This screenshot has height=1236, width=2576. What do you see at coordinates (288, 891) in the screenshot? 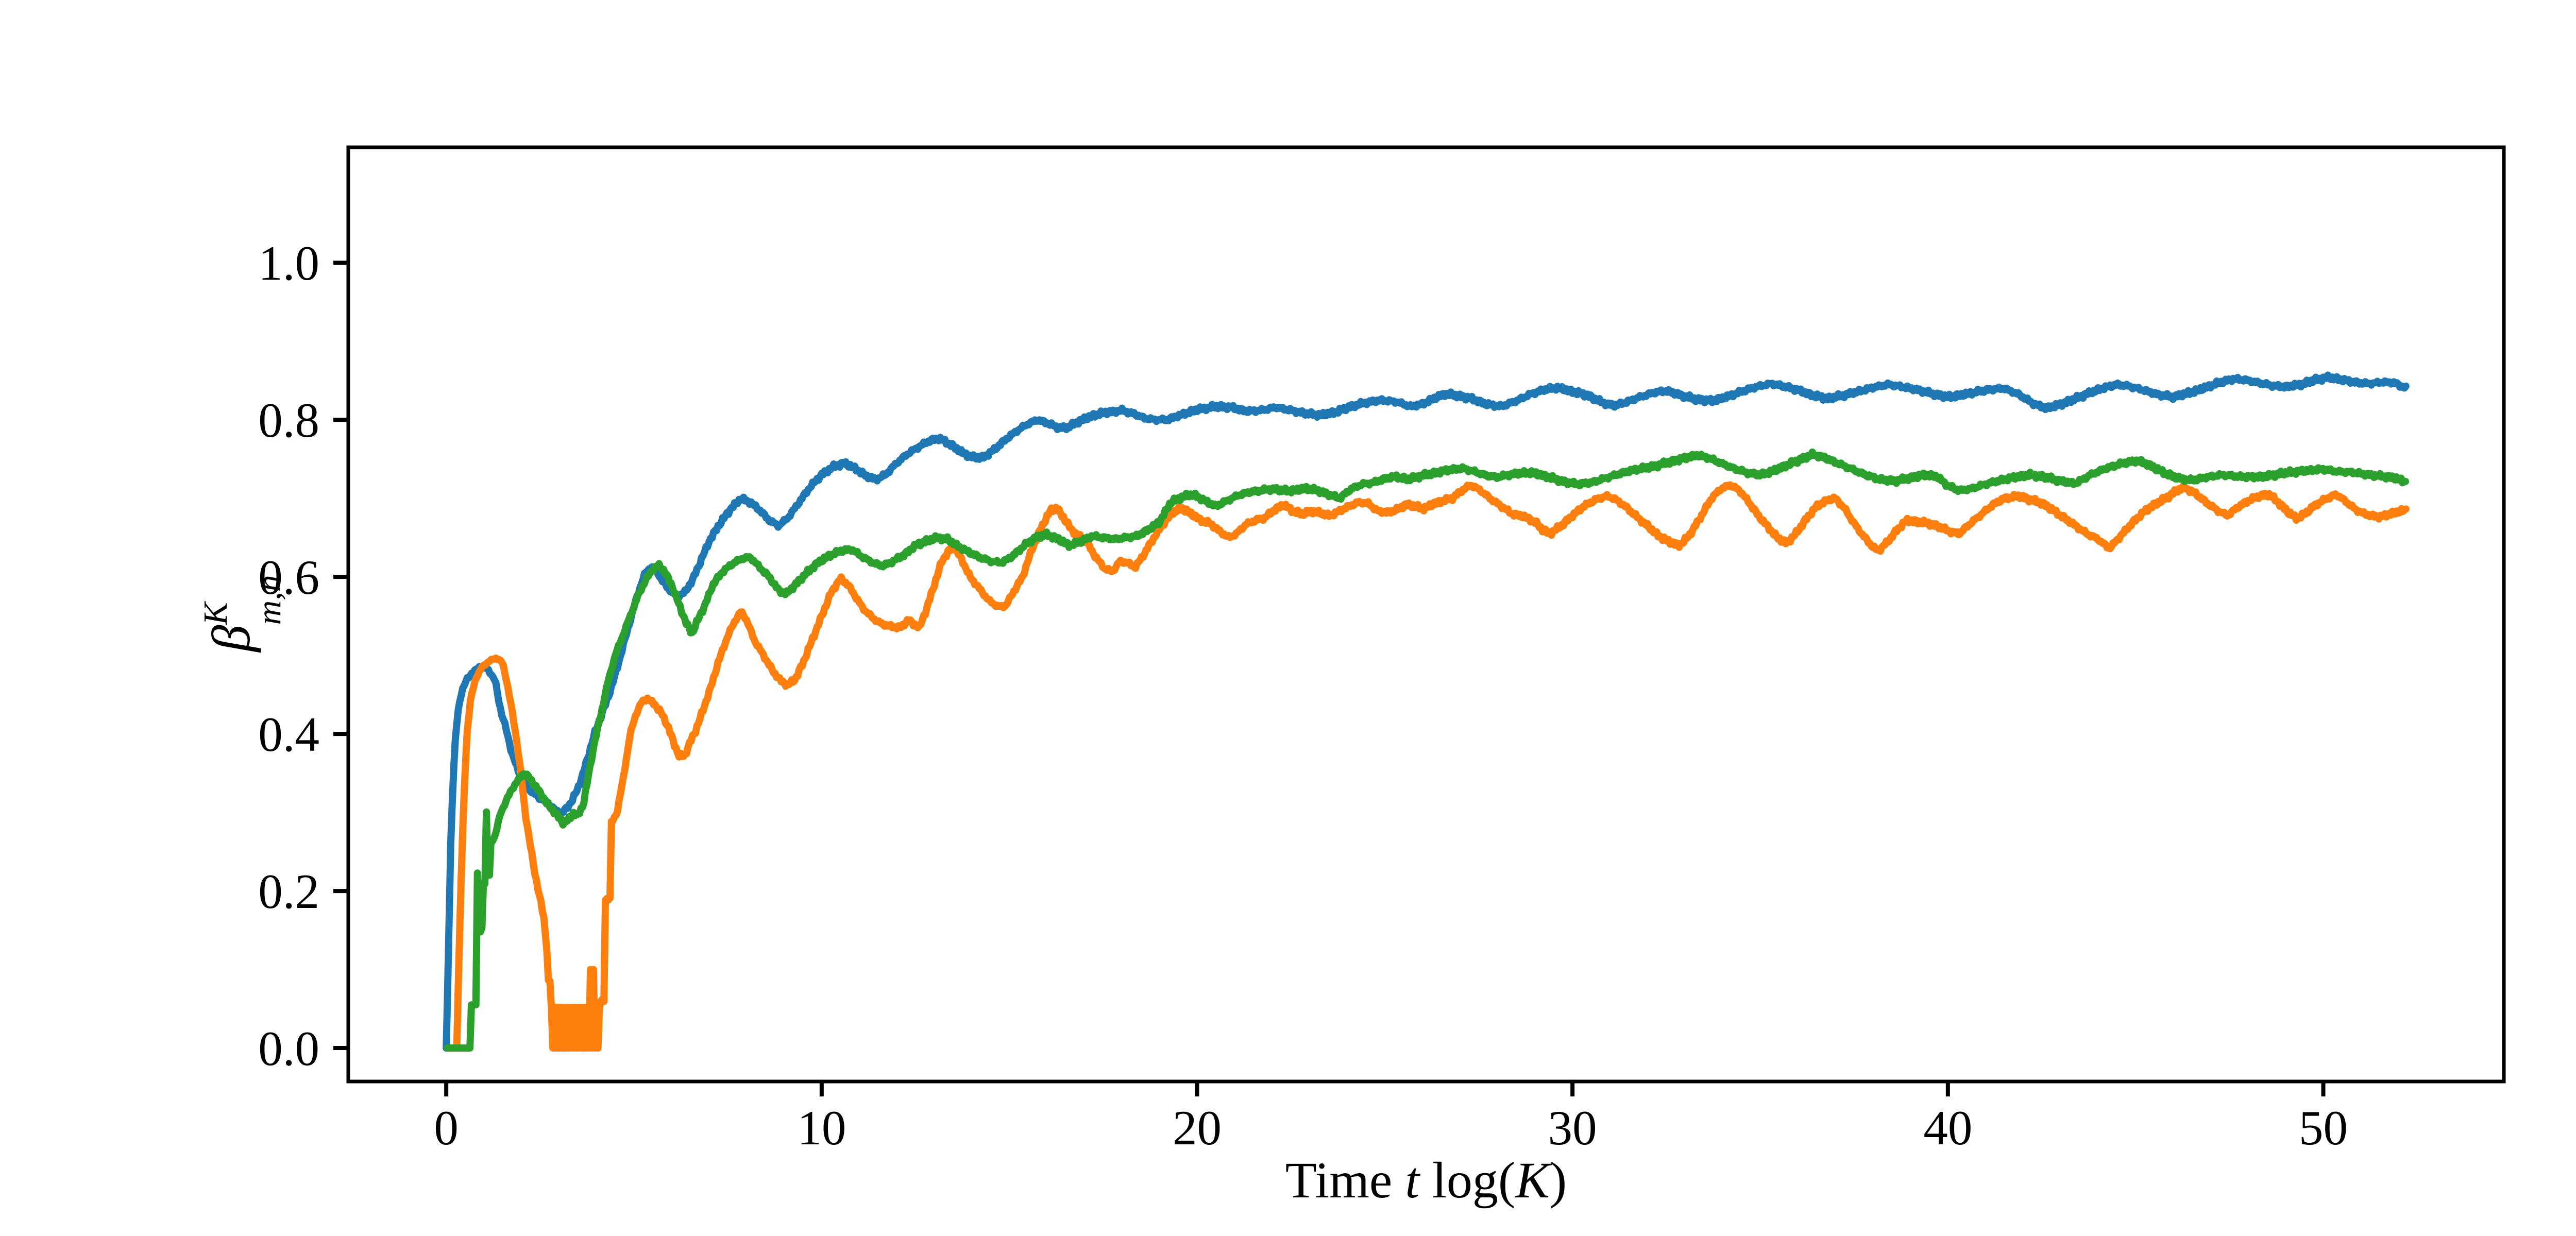
I see `y-axis-tick-label: 0.2` at bounding box center [288, 891].